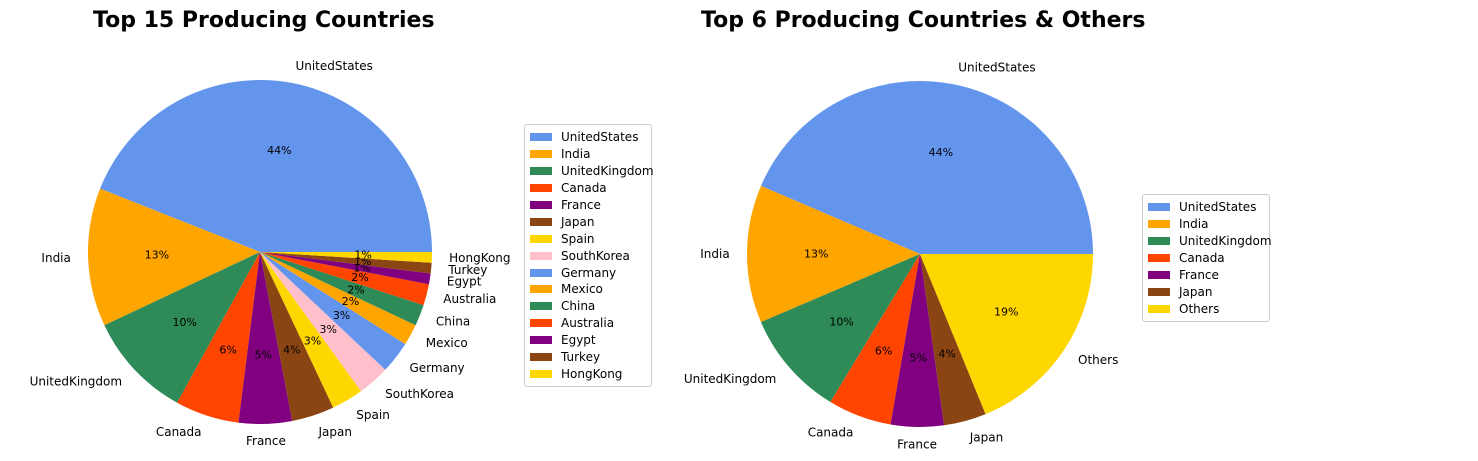 This screenshot has width=1478, height=461. I want to click on slice-category-label: Egypt, so click(464, 282).